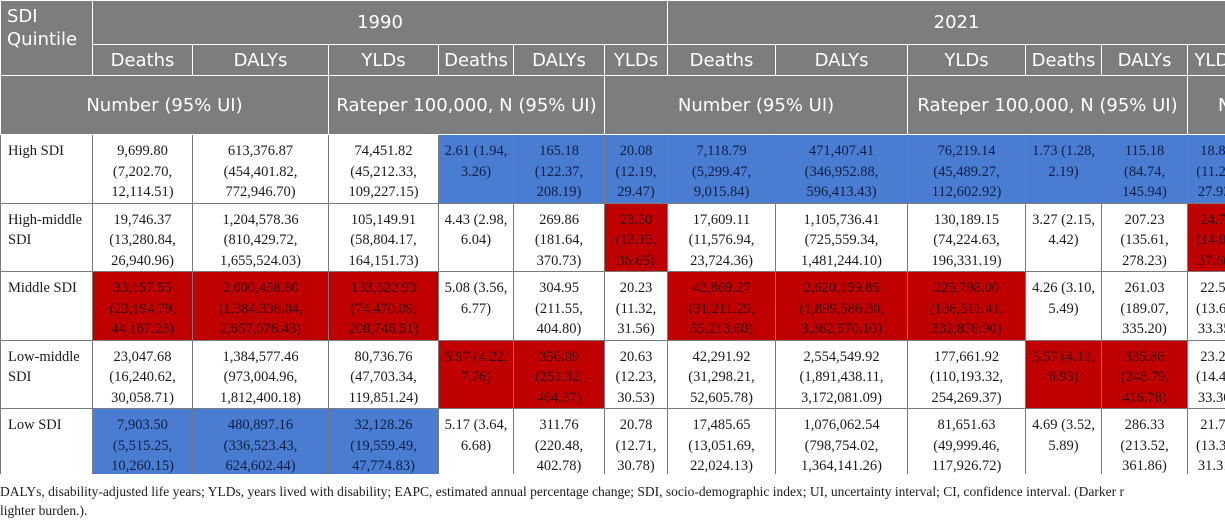 The width and height of the screenshot is (1225, 522). I want to click on row-label: Low SDI, so click(46, 441).